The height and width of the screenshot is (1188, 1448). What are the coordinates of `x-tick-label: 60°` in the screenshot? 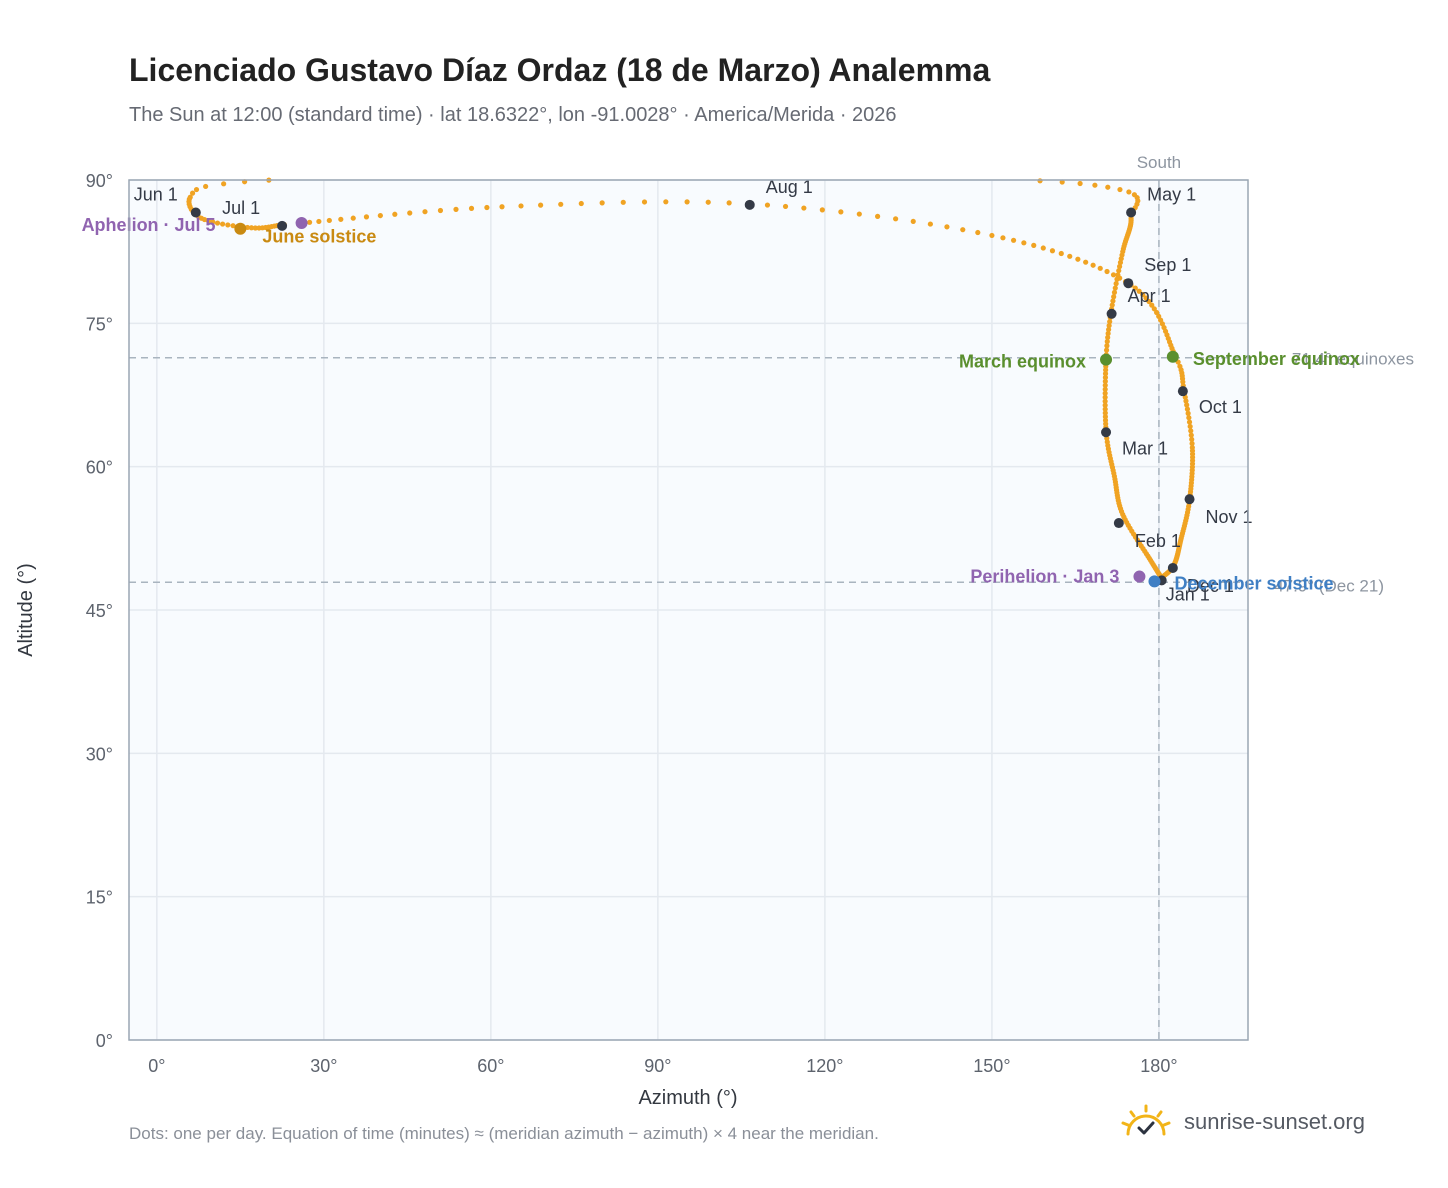 It's located at (490, 1066).